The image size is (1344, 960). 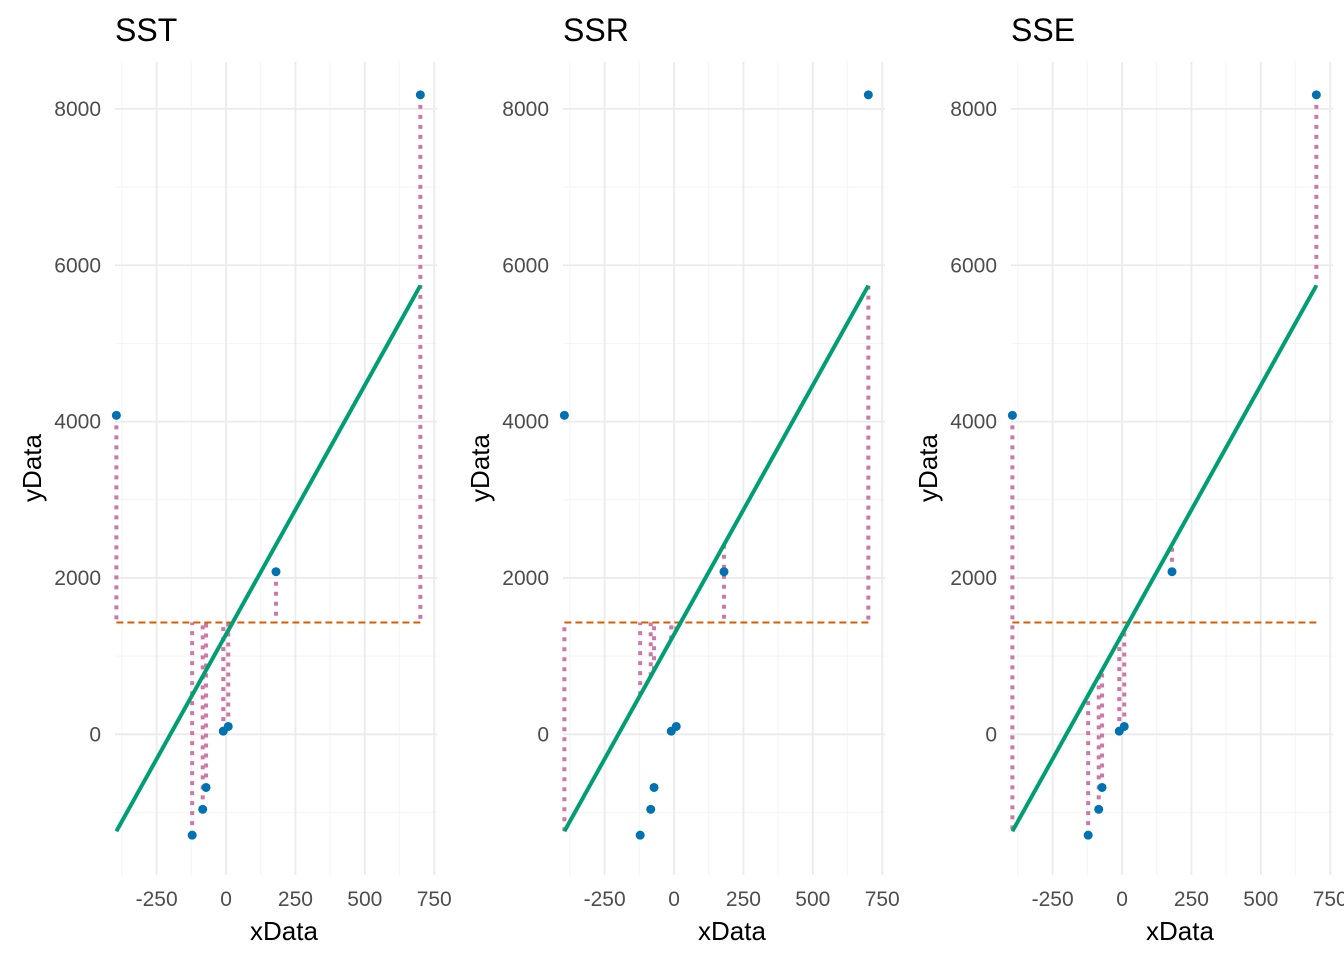 I want to click on panel-title: SST, so click(x=146, y=30).